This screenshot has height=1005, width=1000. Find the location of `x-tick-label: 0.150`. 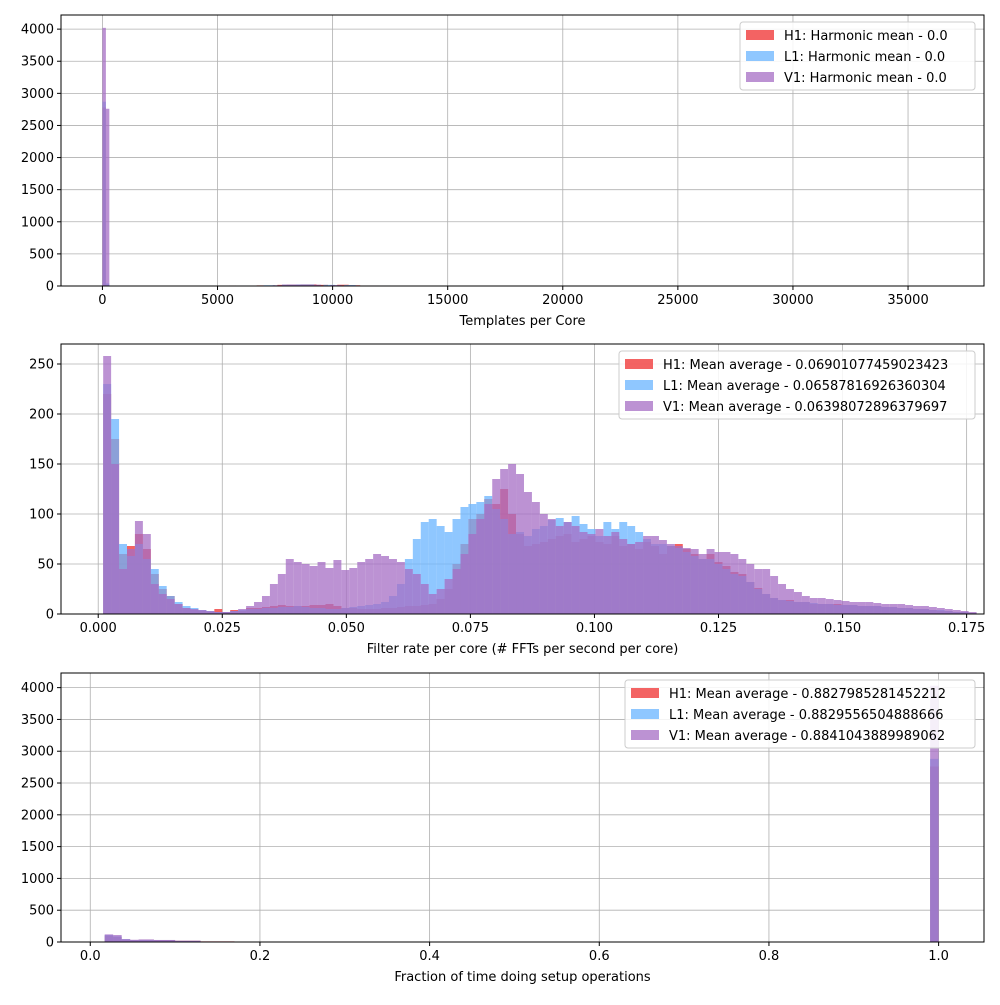

x-tick-label: 0.150 is located at coordinates (842, 628).